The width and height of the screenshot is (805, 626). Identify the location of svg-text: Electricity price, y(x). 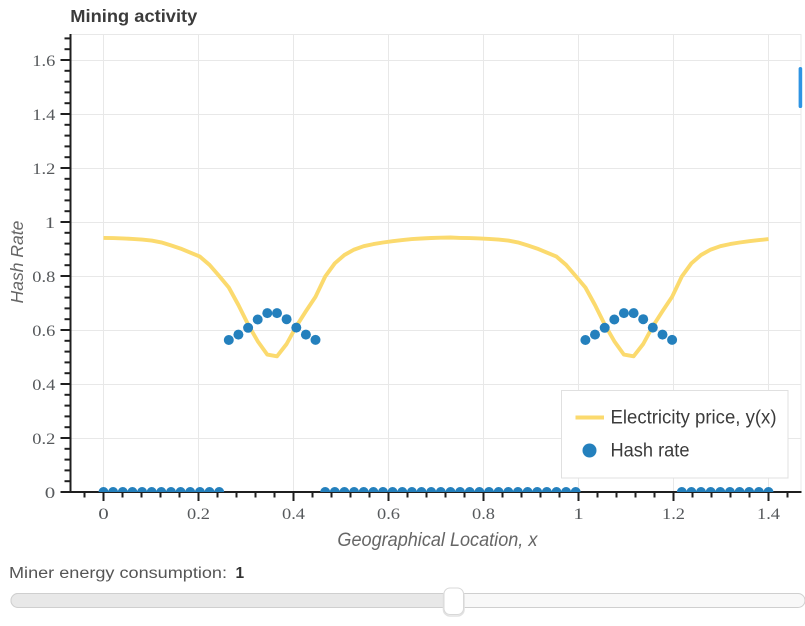
(694, 418).